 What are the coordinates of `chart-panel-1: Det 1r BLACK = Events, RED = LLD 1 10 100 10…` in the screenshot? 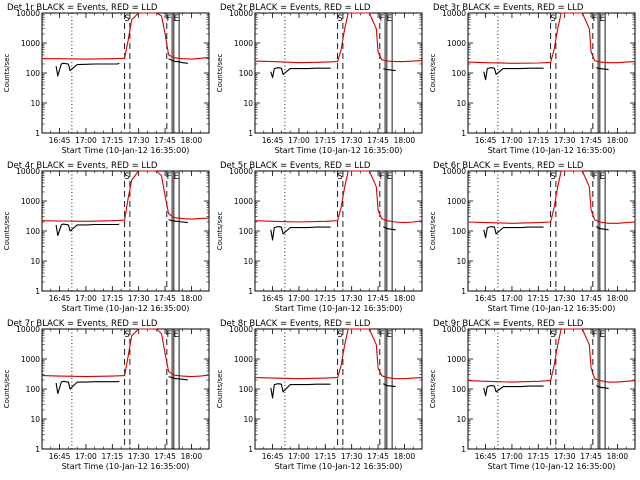 It's located at (106, 79).